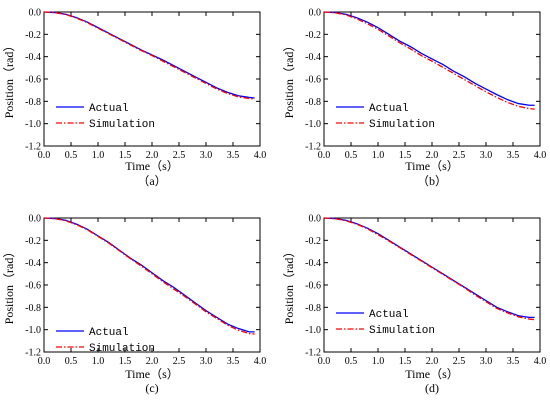  I want to click on plot-frame, so click(152, 285).